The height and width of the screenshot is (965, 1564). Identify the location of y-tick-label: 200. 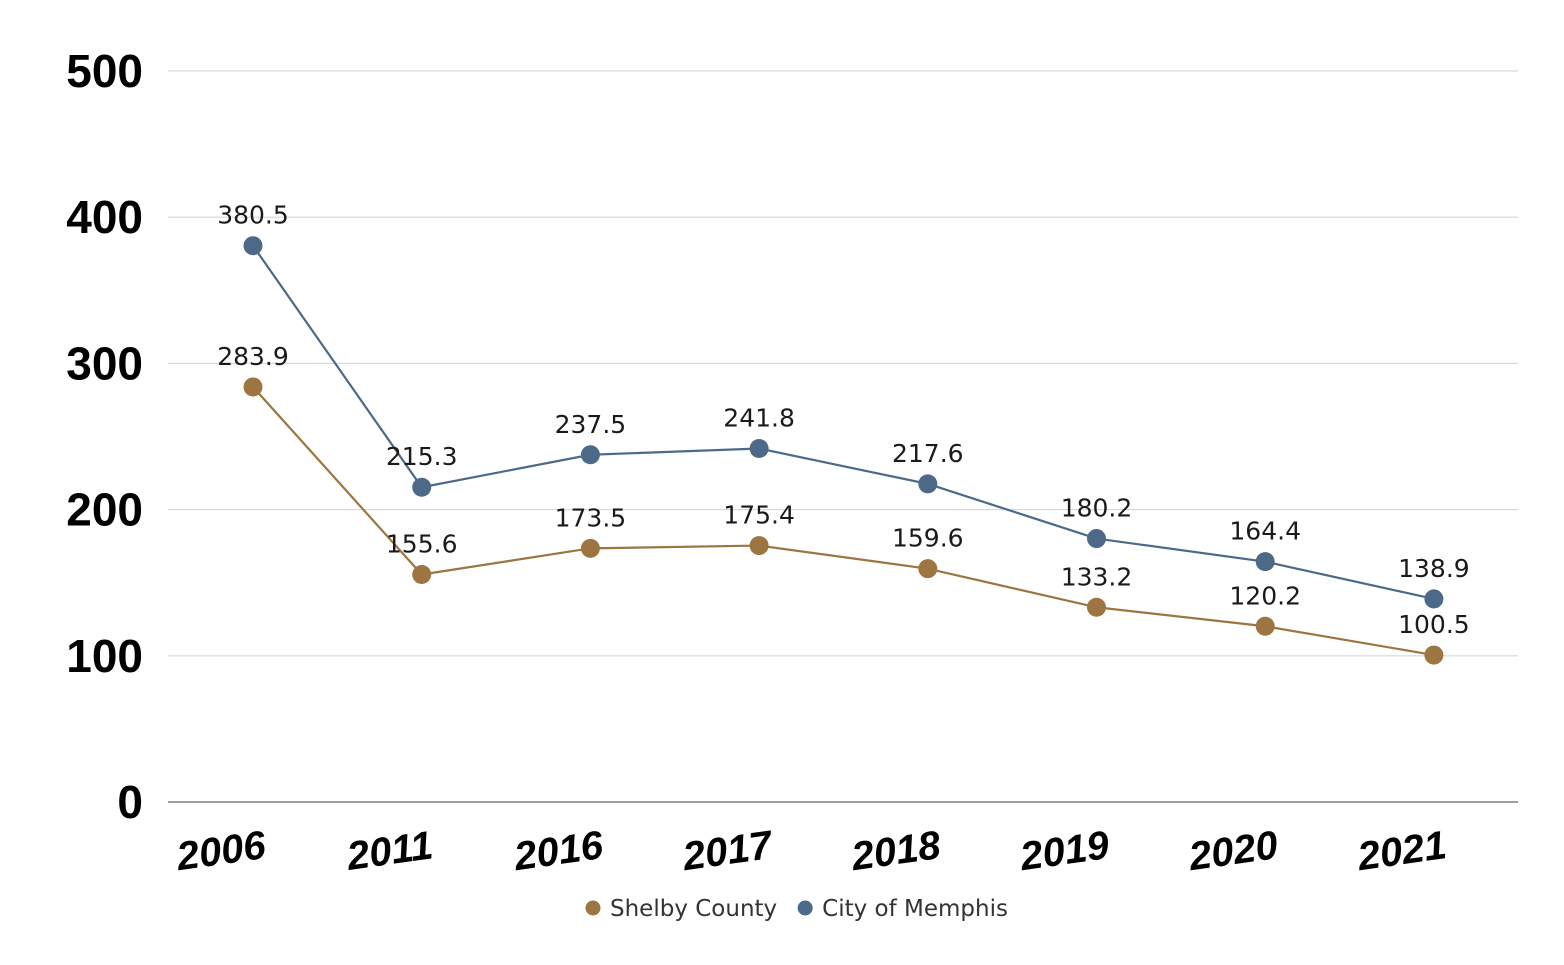
(104, 510).